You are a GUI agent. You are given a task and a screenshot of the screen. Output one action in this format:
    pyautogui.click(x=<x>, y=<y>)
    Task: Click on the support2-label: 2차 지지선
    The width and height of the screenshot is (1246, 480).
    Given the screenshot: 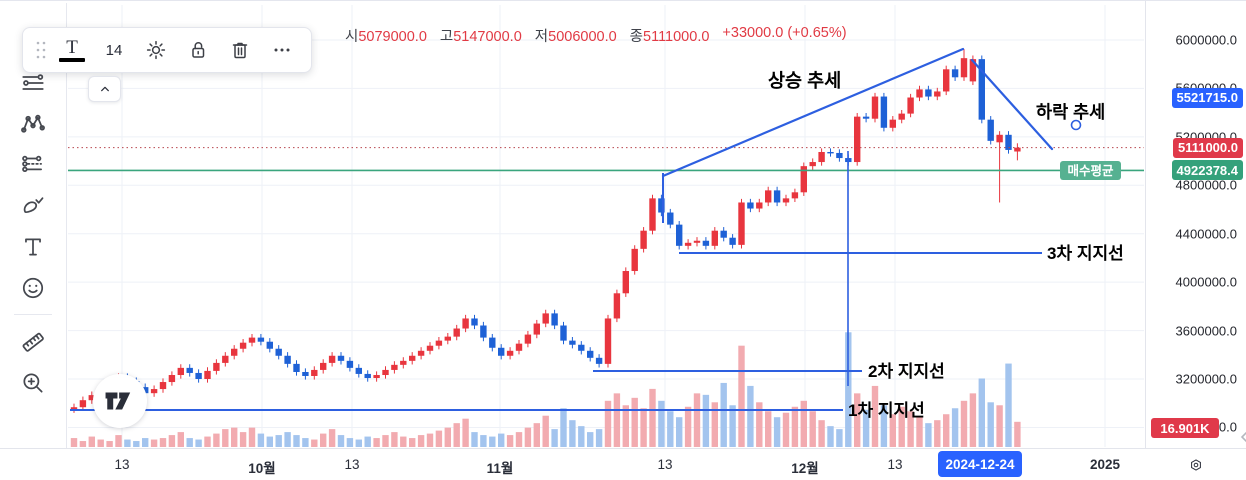 What is the action you would take?
    pyautogui.click(x=906, y=371)
    